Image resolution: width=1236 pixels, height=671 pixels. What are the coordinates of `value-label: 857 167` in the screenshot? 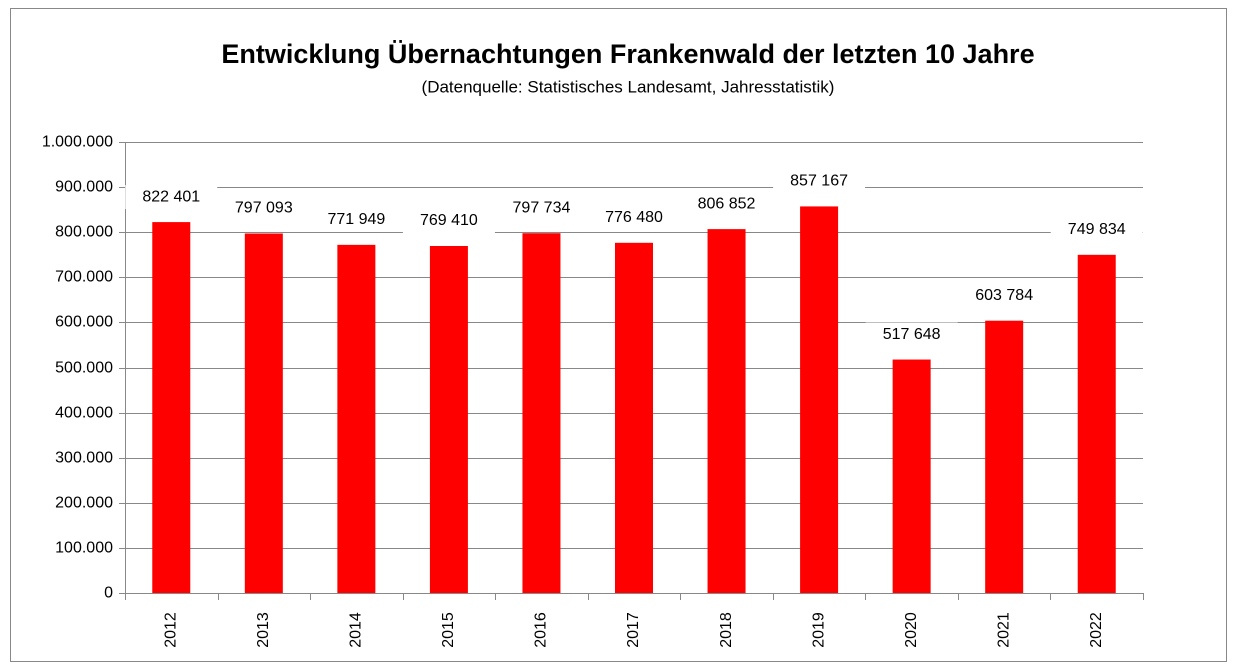 It's located at (819, 181).